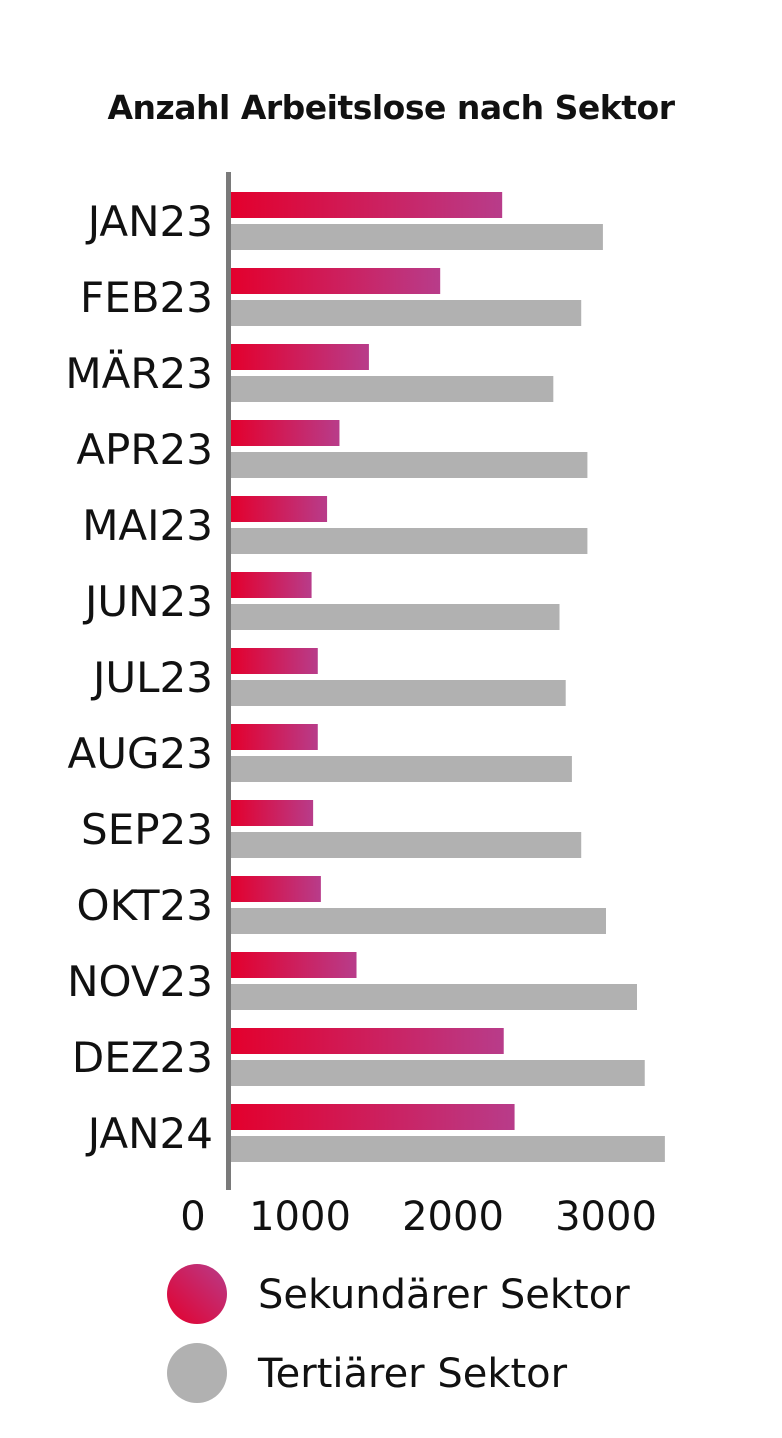 The width and height of the screenshot is (782, 1438). Describe the element at coordinates (228, 681) in the screenshot. I see `y-axis-line` at that location.